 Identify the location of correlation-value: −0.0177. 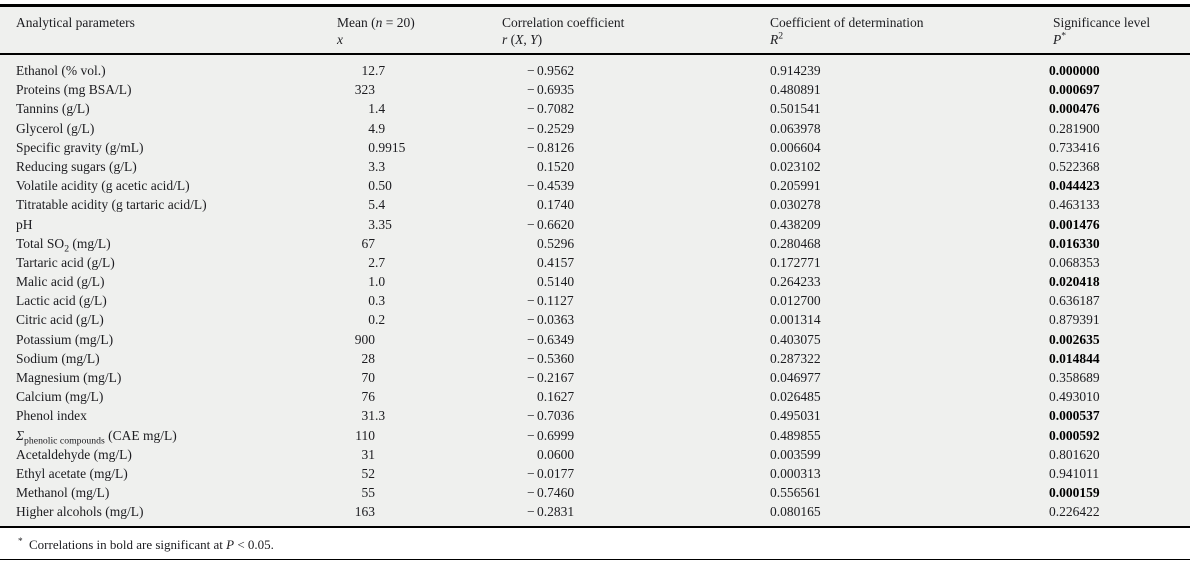
(551, 473).